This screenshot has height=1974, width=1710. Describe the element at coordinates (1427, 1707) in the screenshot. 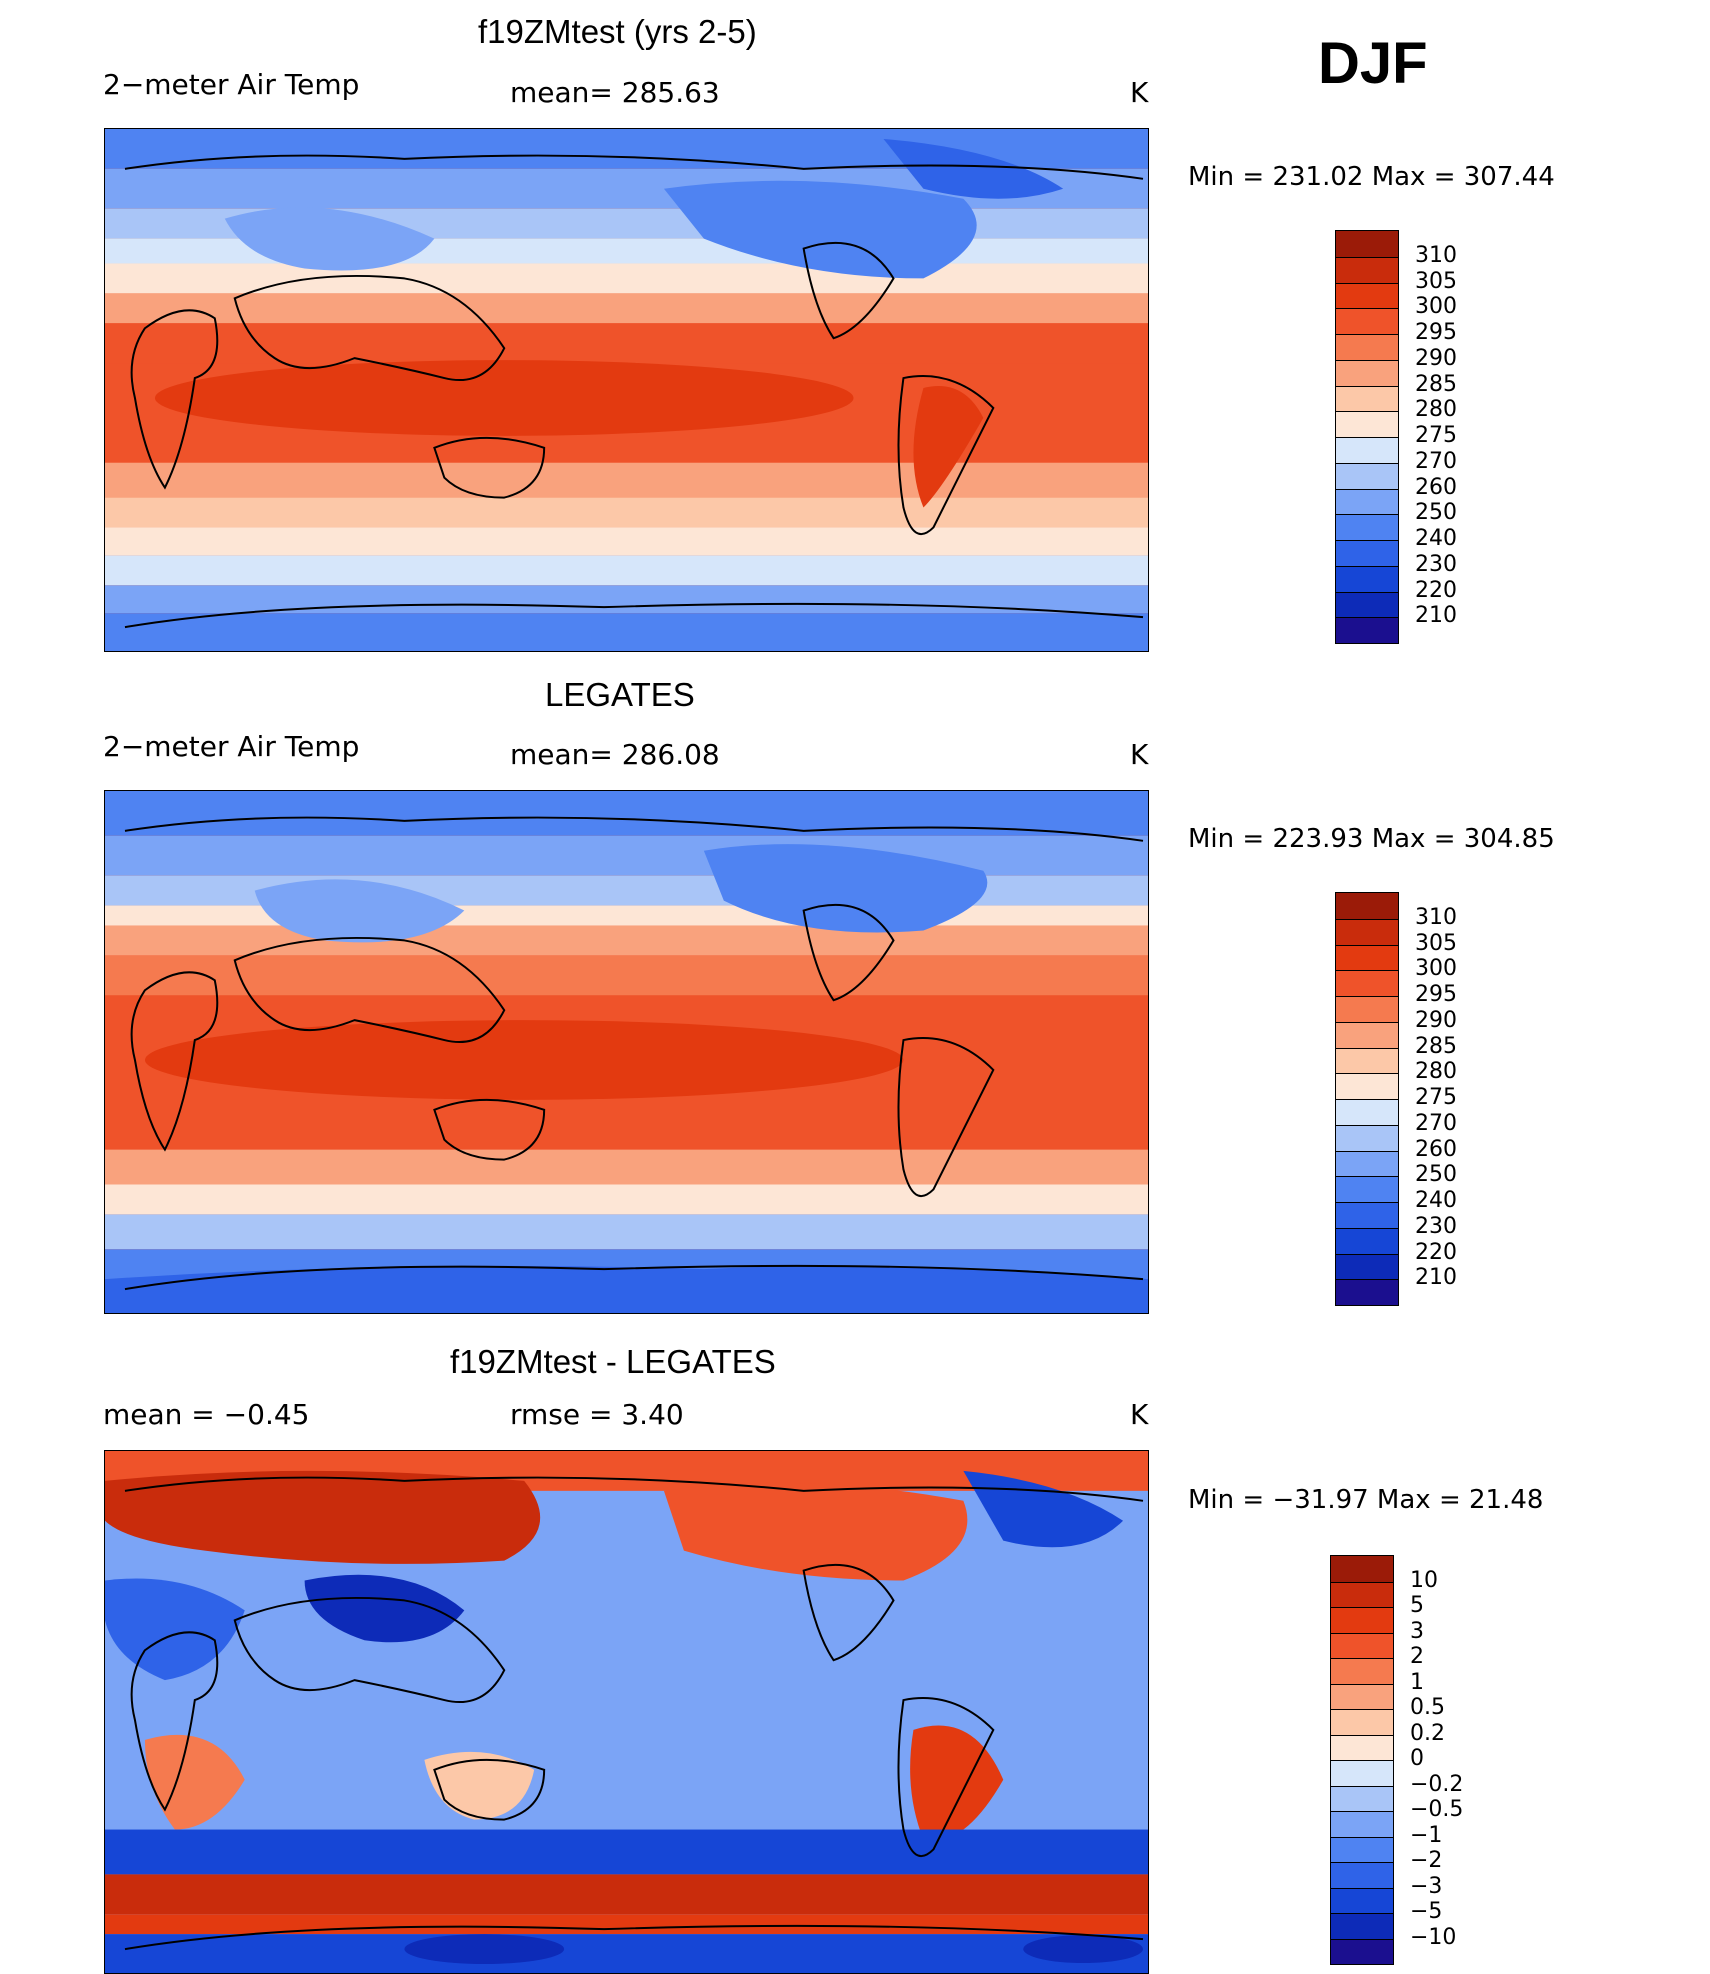

I see `colorbar-tick-label: 0.5` at that location.